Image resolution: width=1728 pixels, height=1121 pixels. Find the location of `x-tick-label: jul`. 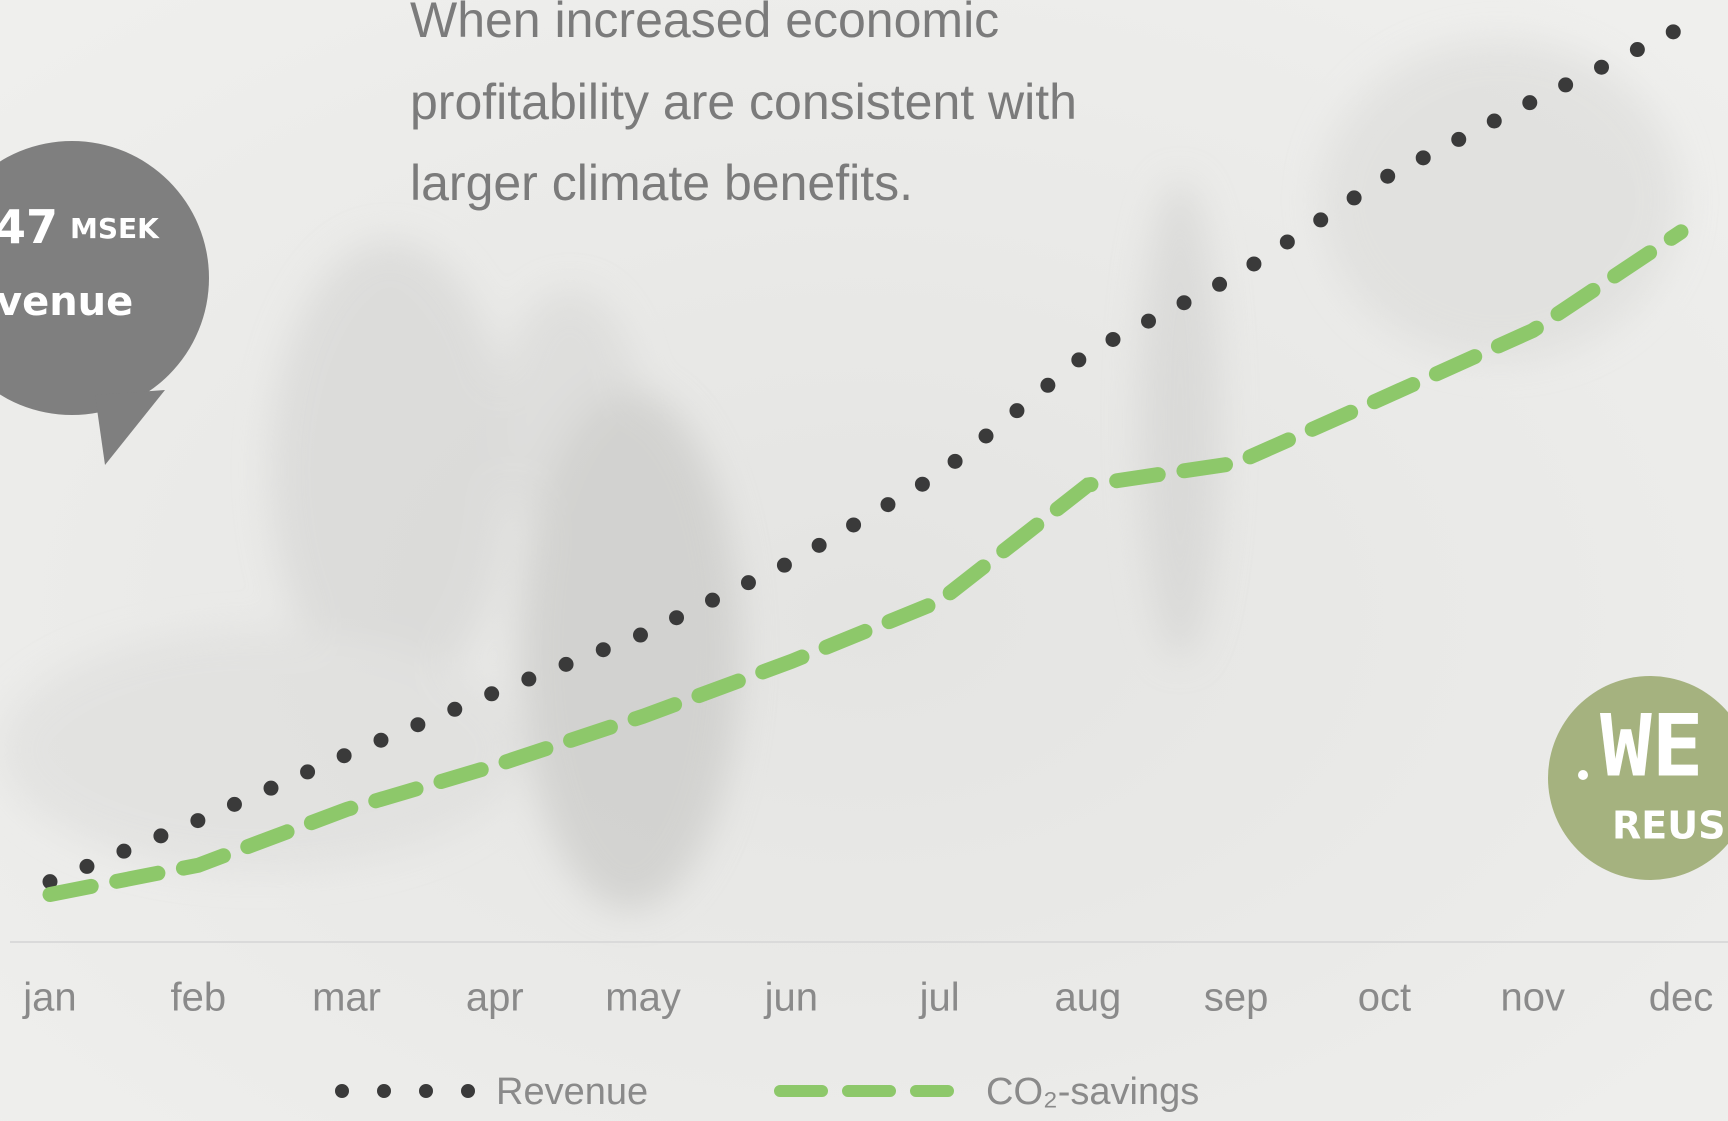

x-tick-label: jul is located at coordinates (939, 998).